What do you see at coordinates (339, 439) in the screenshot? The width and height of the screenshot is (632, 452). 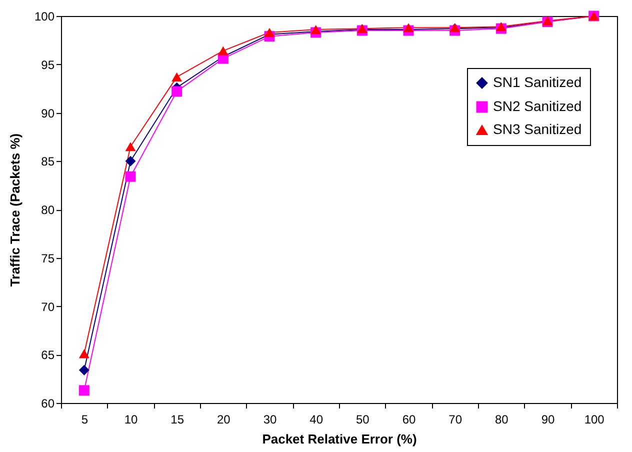 I see `x-axis-title: Packet Relative Error (%)` at bounding box center [339, 439].